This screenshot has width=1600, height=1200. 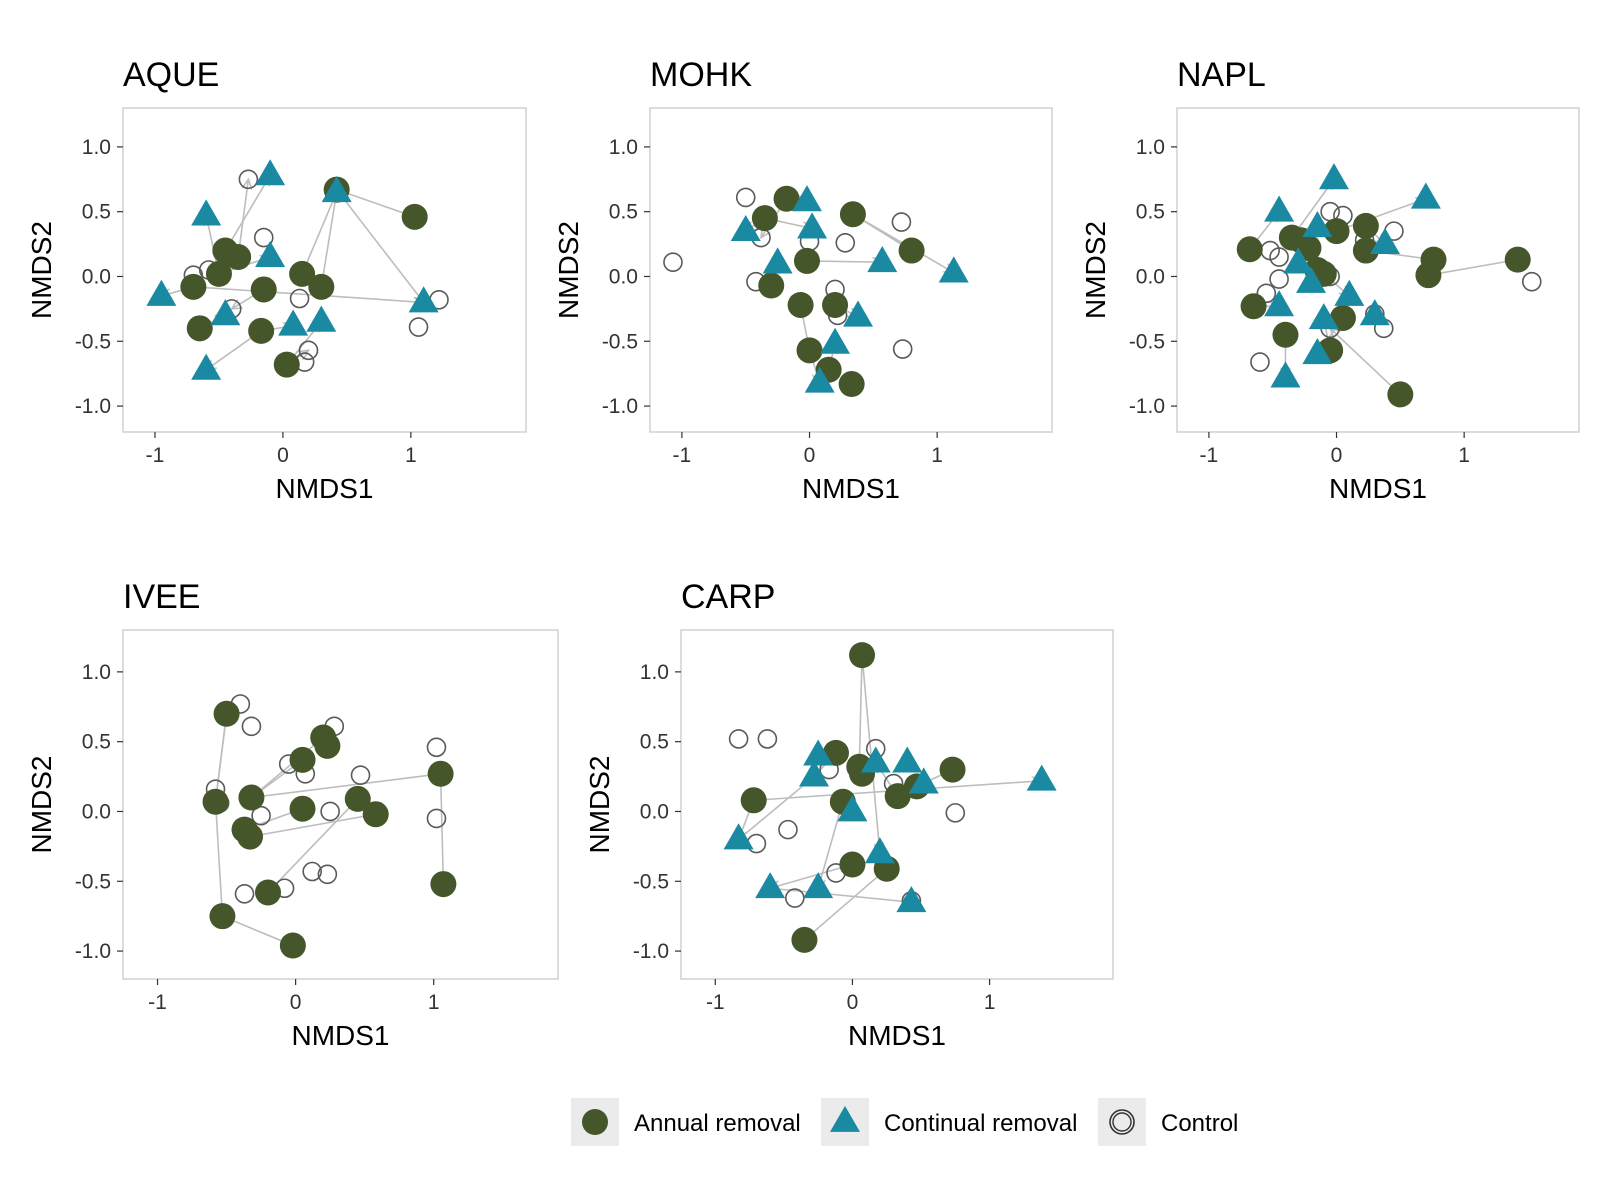 I want to click on legend-open-circle-inner, so click(x=1122, y=1122).